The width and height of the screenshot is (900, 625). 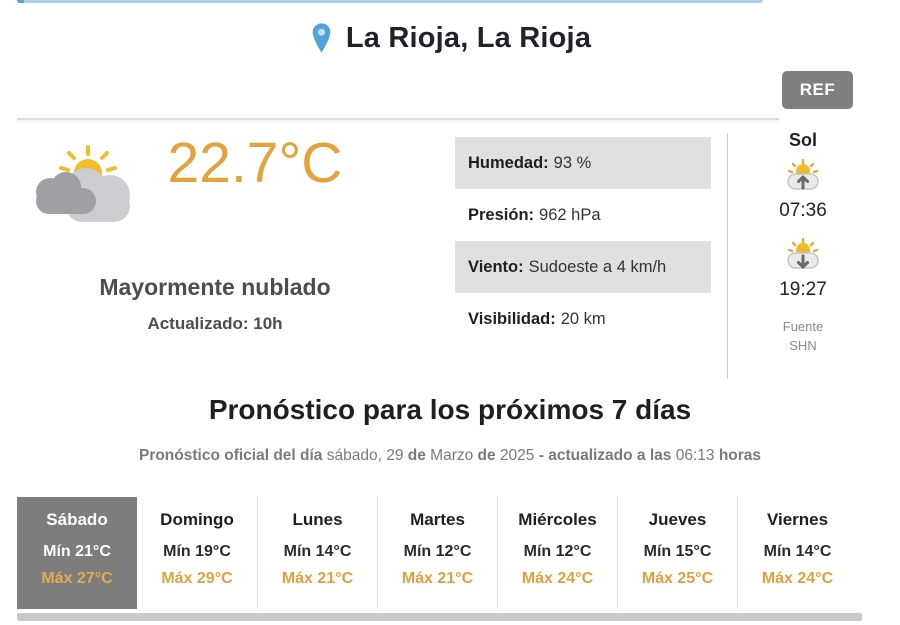 I want to click on day-min: Mín 19°C, so click(x=197, y=551).